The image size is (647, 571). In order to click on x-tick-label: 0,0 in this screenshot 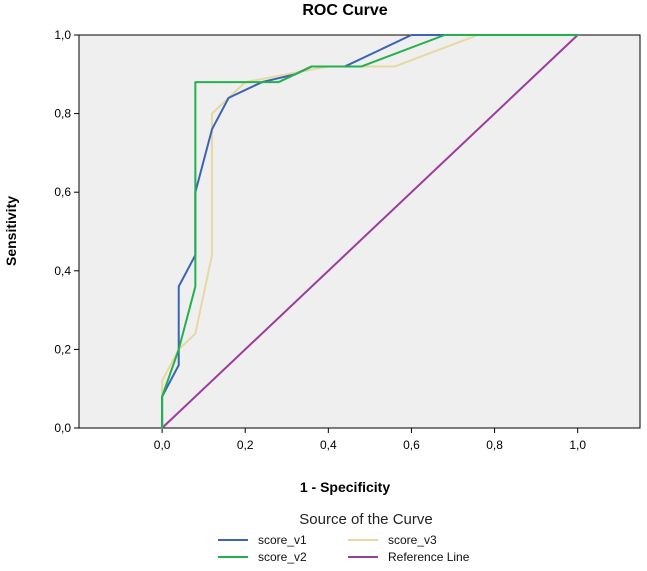, I will do `click(162, 445)`.